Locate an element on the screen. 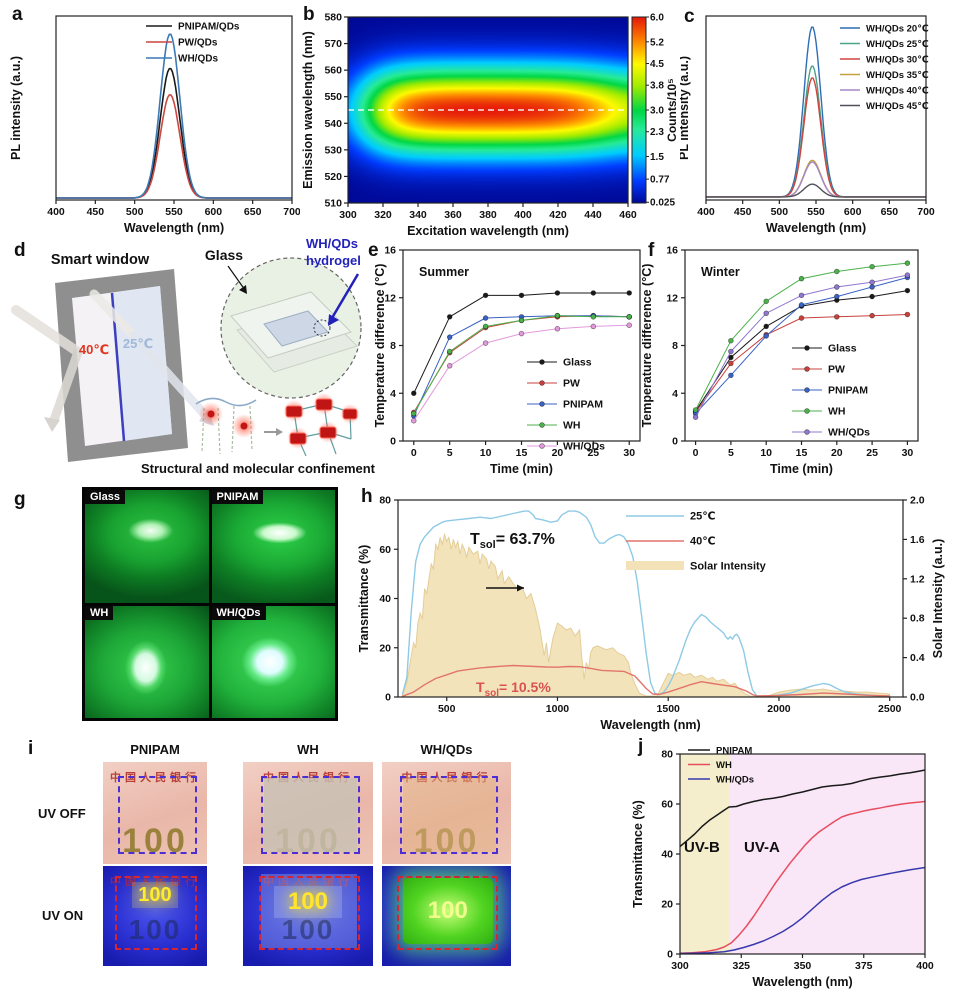  photo-uvoff-pnipam: 中国人民银行 100 is located at coordinates (155, 813).